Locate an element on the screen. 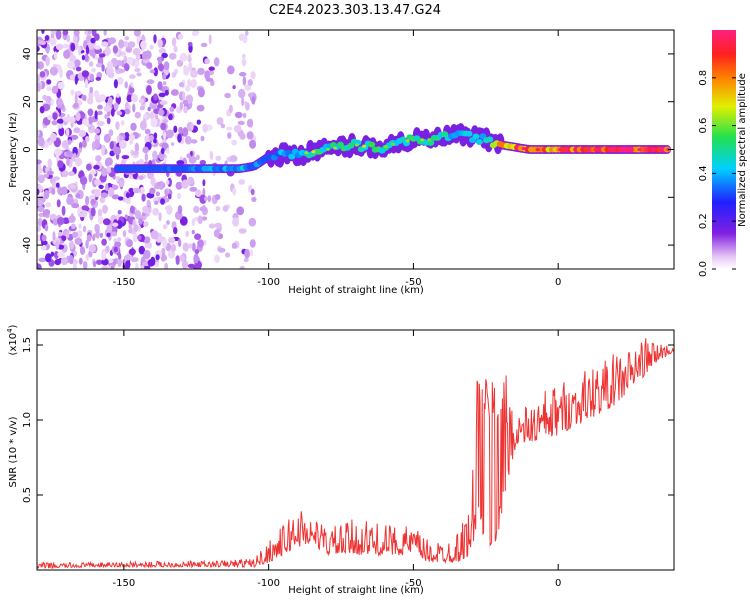 The image size is (750, 600). figure-title: C2E4.2023.303.13.47.G24 is located at coordinates (355, 10).